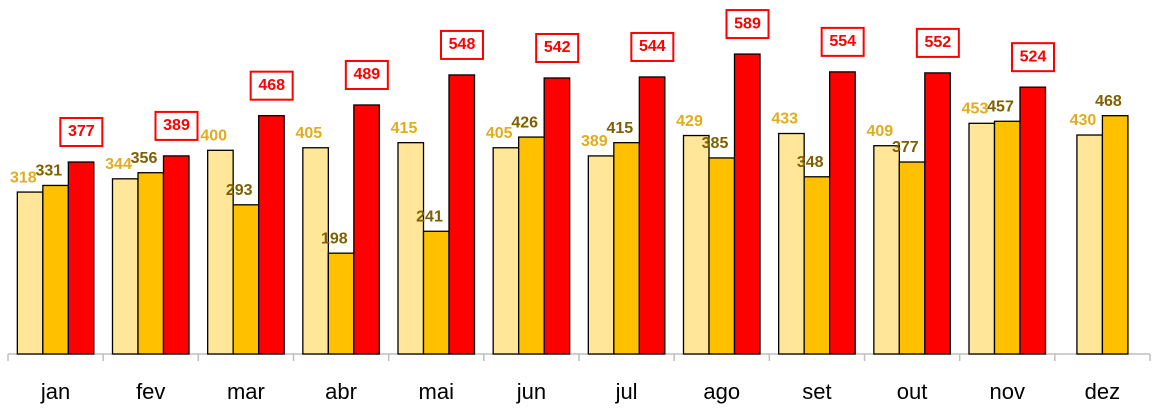  I want to click on value-label: 400, so click(213, 136).